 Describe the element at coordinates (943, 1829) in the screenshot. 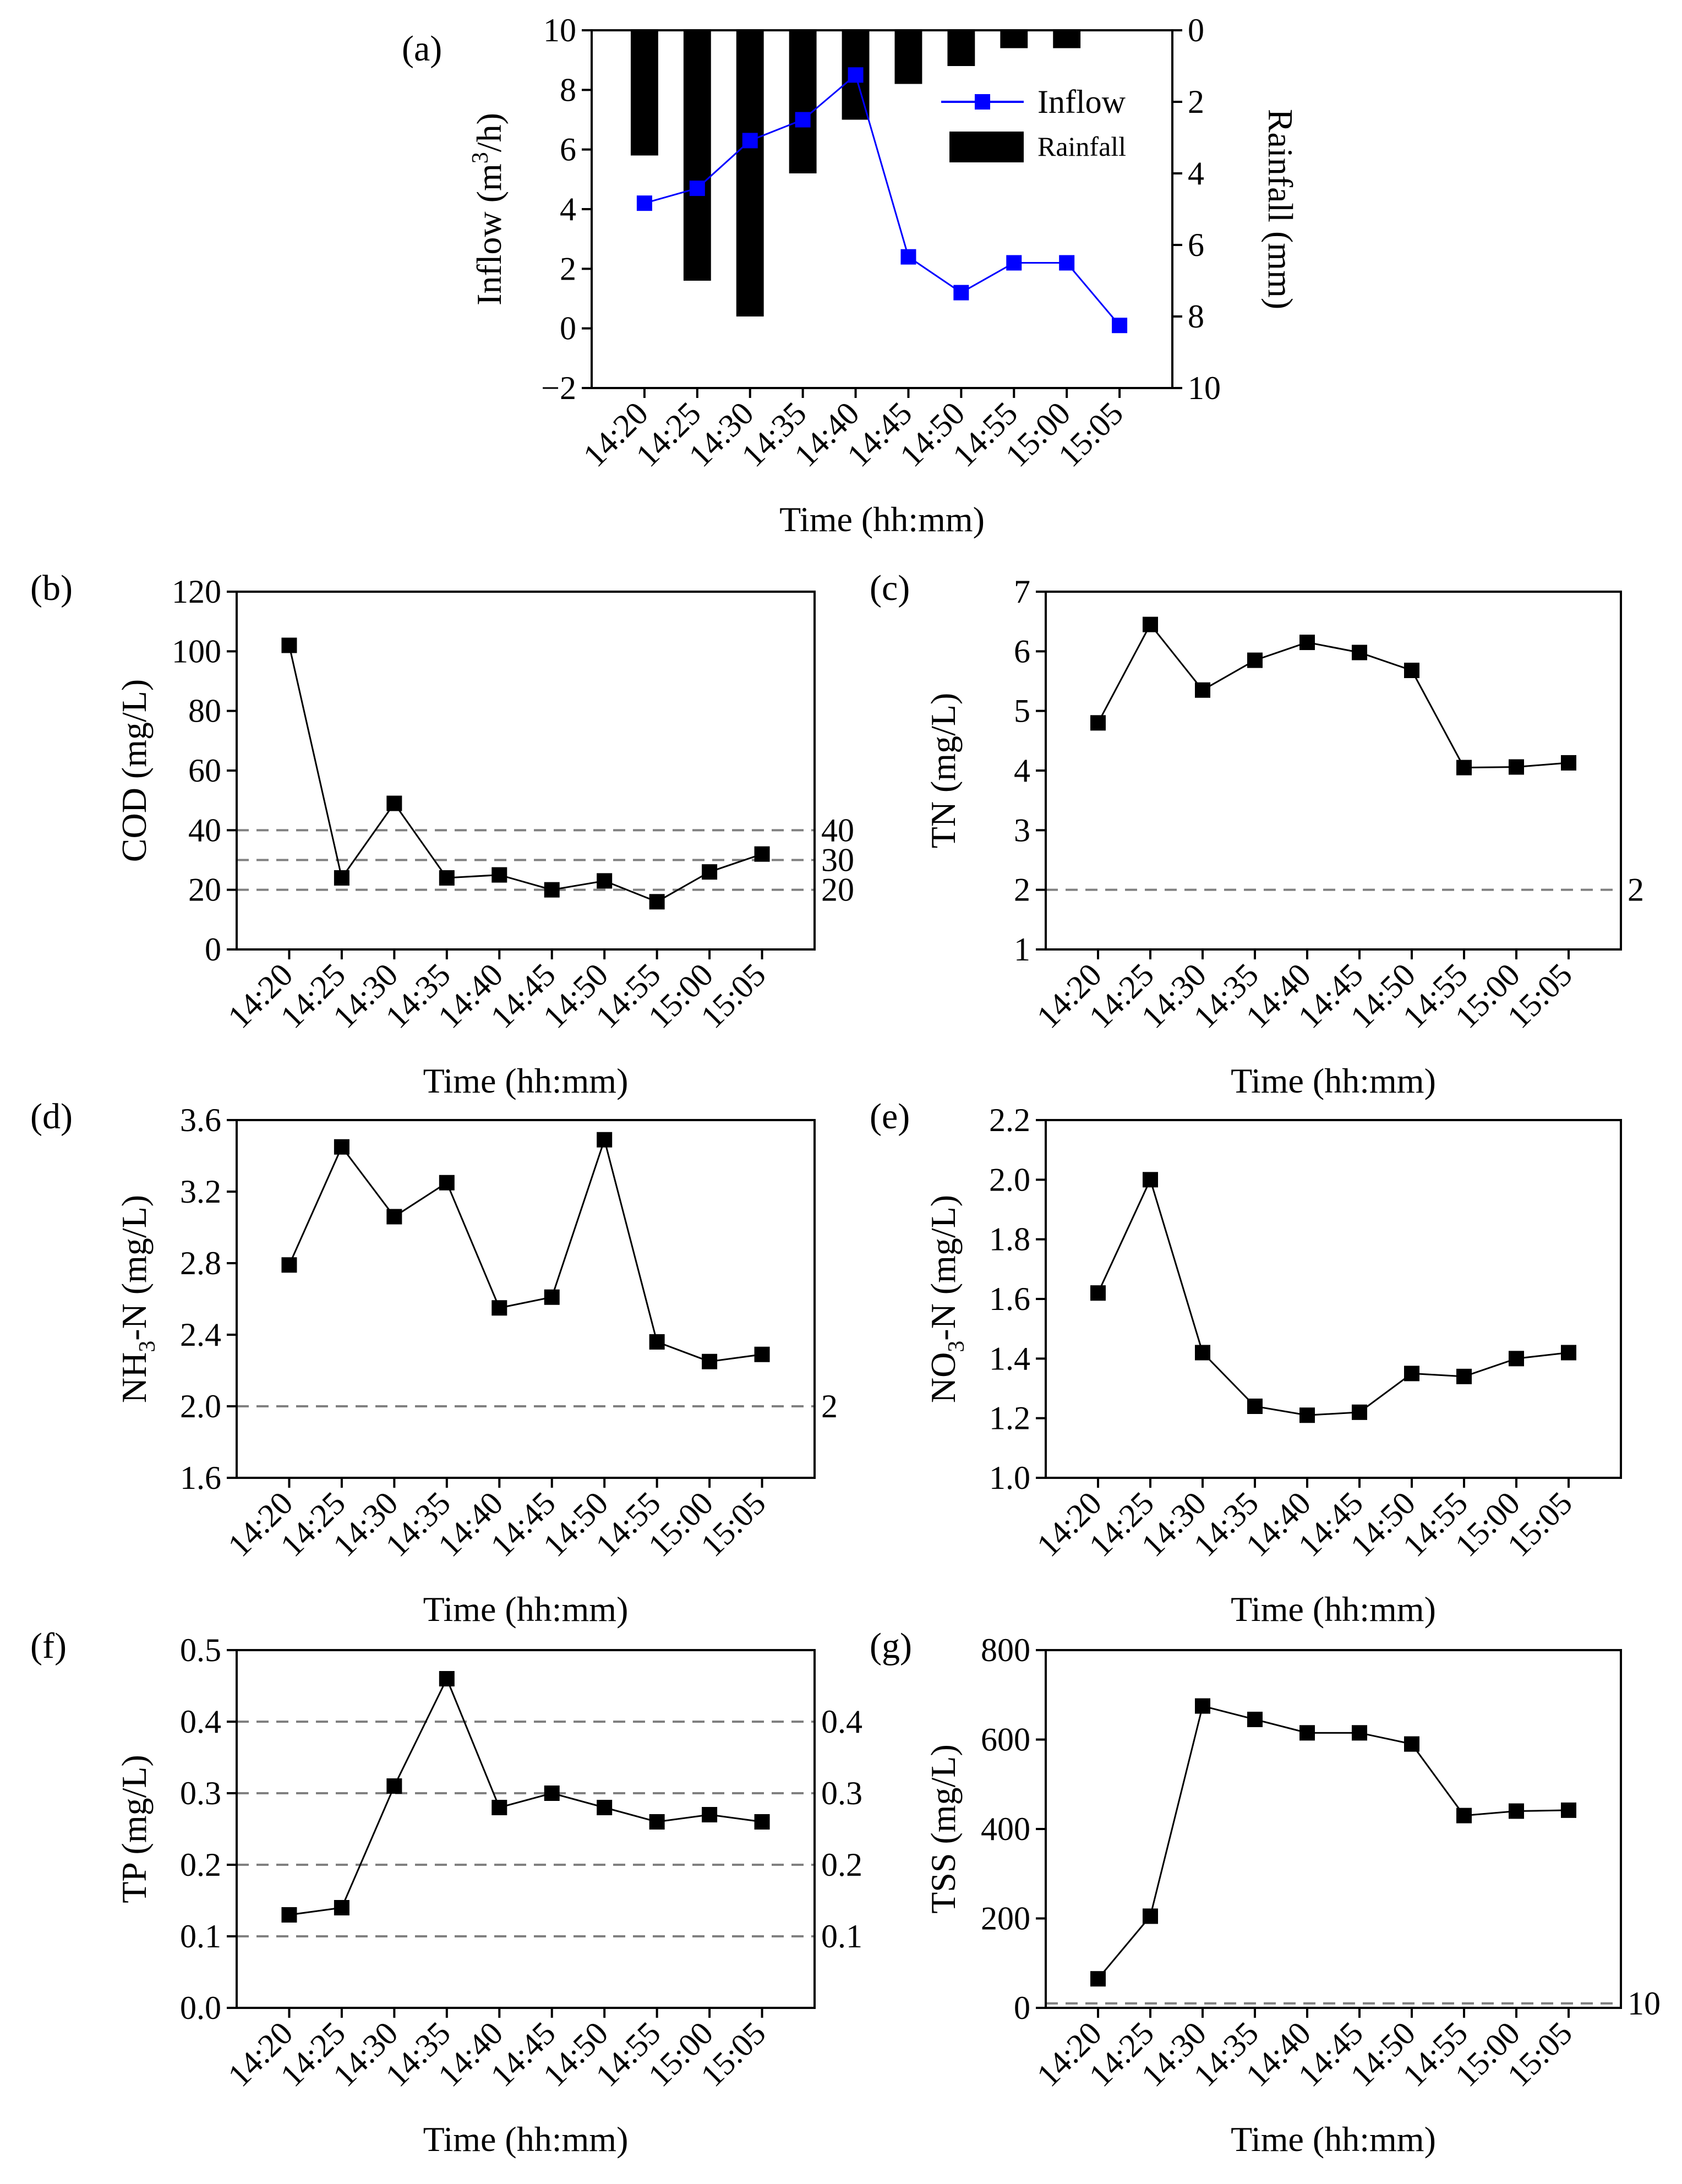

I see `y-axis-title: TSS (mg/L)` at that location.